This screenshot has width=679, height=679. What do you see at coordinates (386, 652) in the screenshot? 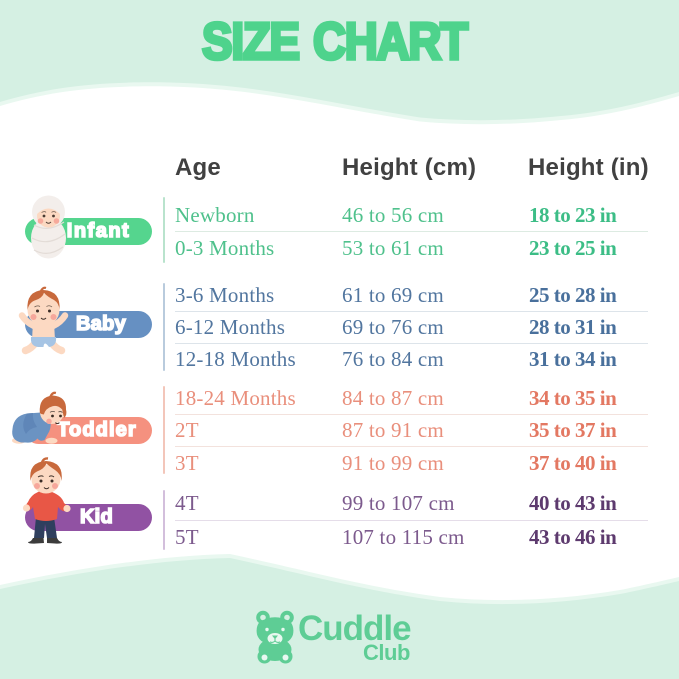
I see `svg-text: Club` at bounding box center [386, 652].